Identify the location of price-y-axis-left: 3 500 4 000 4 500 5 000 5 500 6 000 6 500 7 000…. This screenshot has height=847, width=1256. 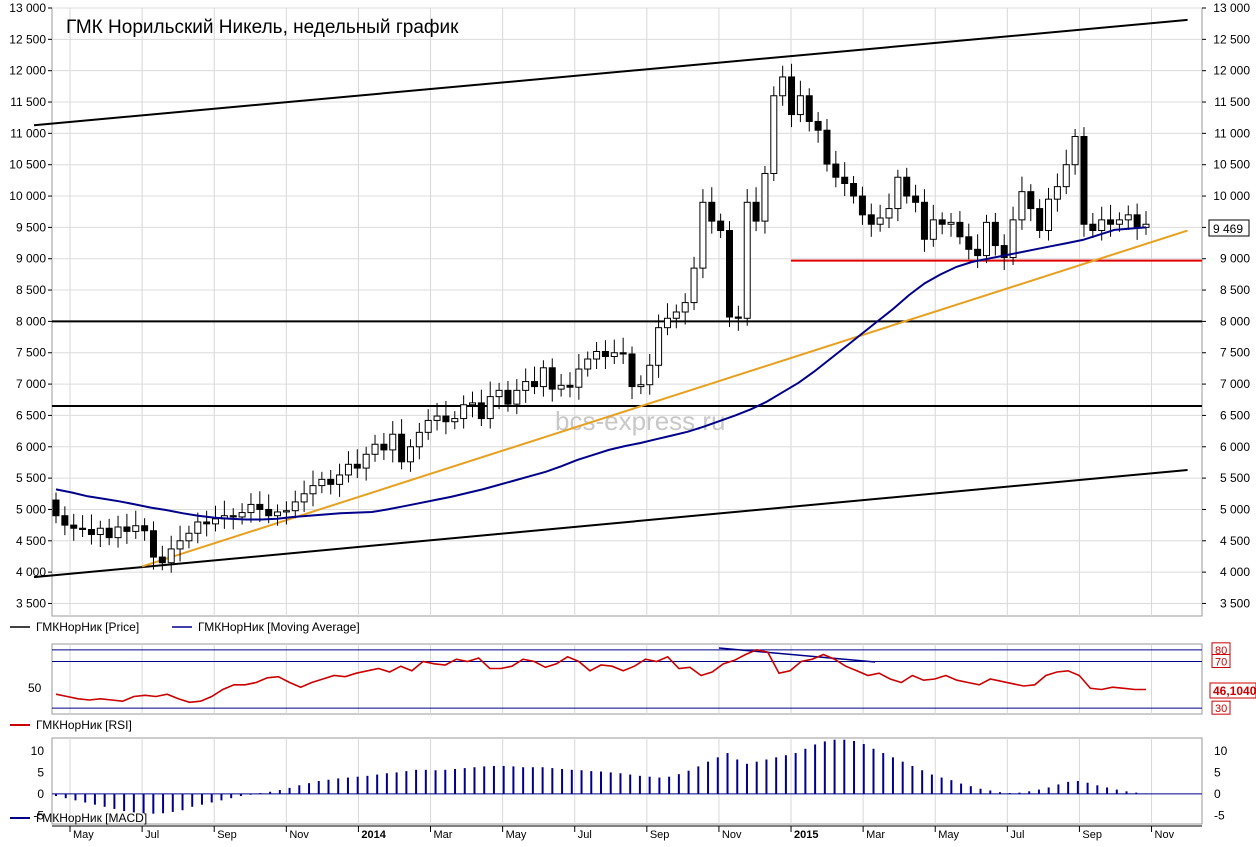
(30, 305).